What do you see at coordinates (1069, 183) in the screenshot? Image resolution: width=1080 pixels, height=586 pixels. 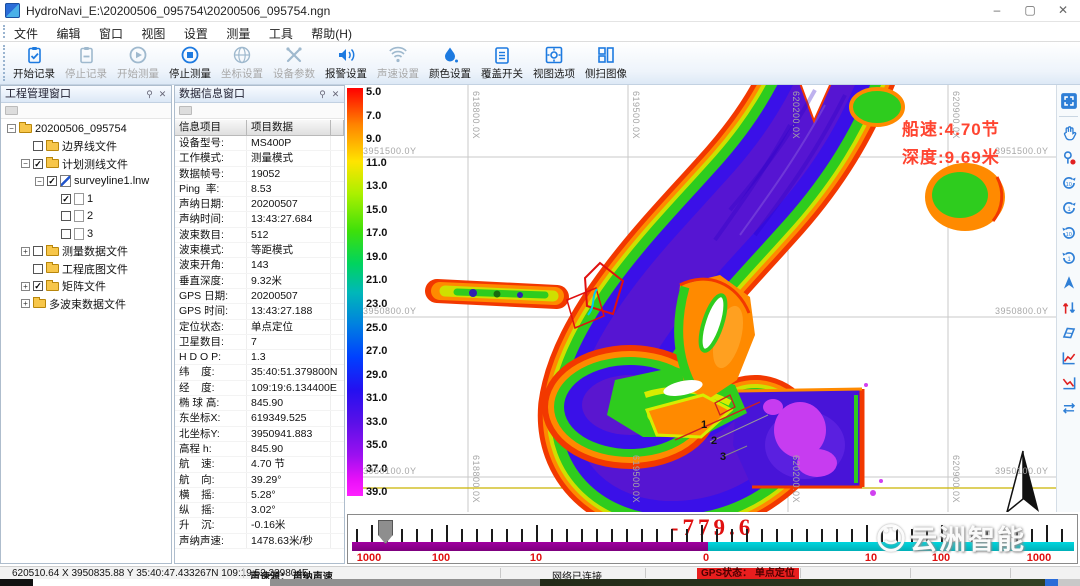 I see `rotate-cw-10-tool: 10` at bounding box center [1069, 183].